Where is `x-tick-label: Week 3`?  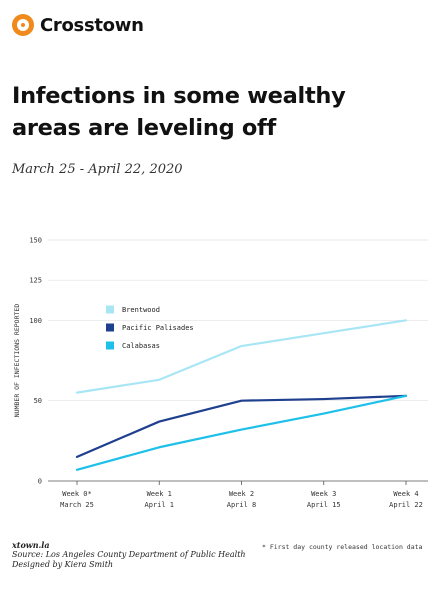
x-tick-label: Week 3 is located at coordinates (323, 494).